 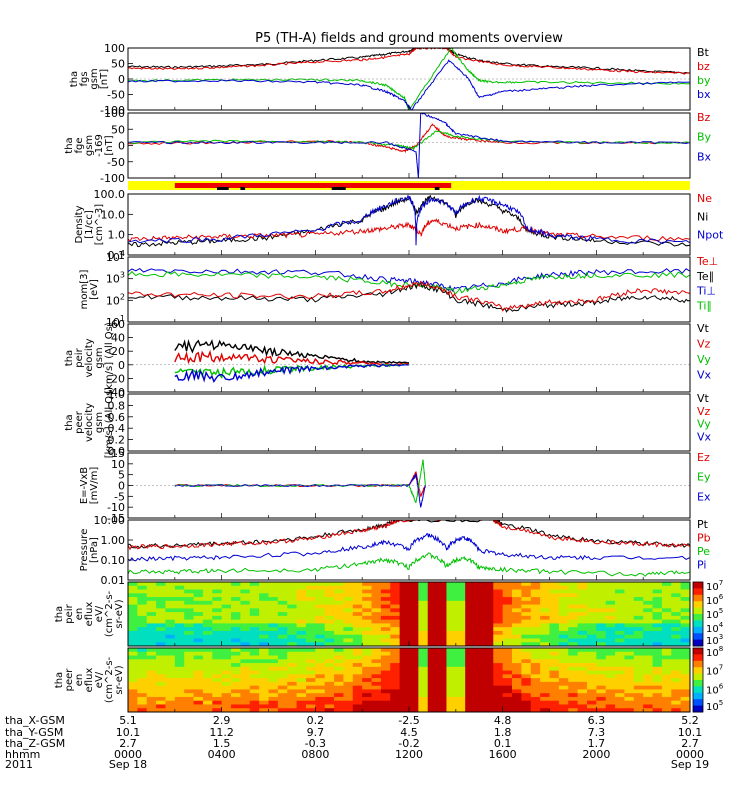 What do you see at coordinates (59, 614) in the screenshot?
I see `y-axis-label-line: tha` at bounding box center [59, 614].